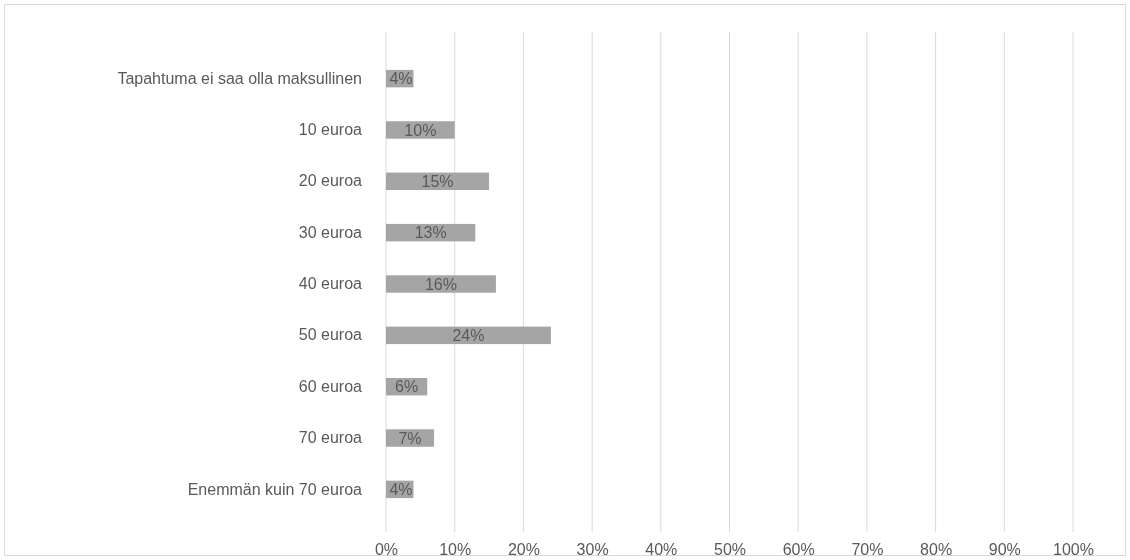 This screenshot has width=1130, height=560. I want to click on data-label: 16%, so click(440, 284).